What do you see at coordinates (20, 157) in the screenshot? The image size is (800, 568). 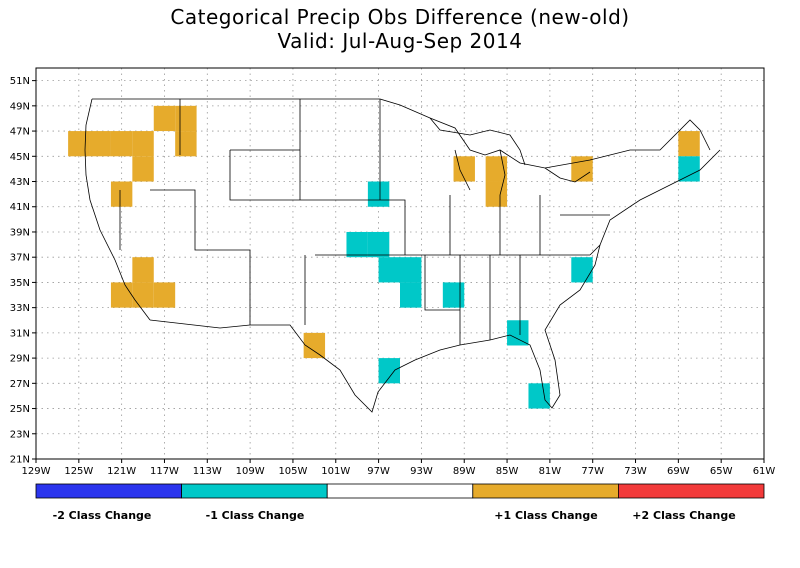 I see `lat-tick-label: 45N` at bounding box center [20, 157].